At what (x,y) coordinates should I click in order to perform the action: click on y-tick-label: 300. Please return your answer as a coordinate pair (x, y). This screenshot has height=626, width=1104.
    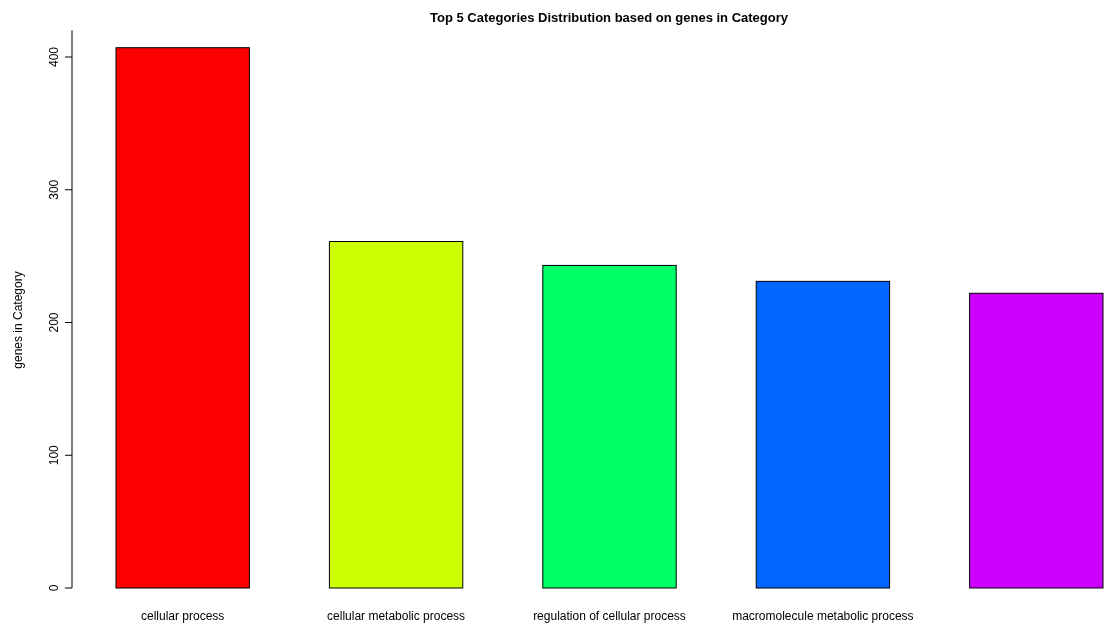
    Looking at the image, I should click on (54, 189).